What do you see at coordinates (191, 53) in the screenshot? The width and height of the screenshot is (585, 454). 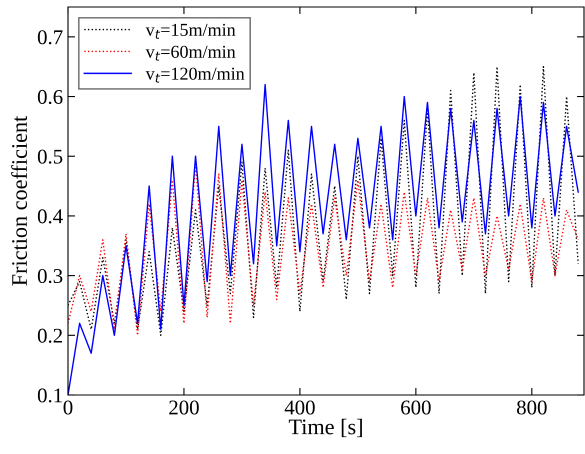 I see `legend-label: v$_{t}$=60m/min` at bounding box center [191, 53].